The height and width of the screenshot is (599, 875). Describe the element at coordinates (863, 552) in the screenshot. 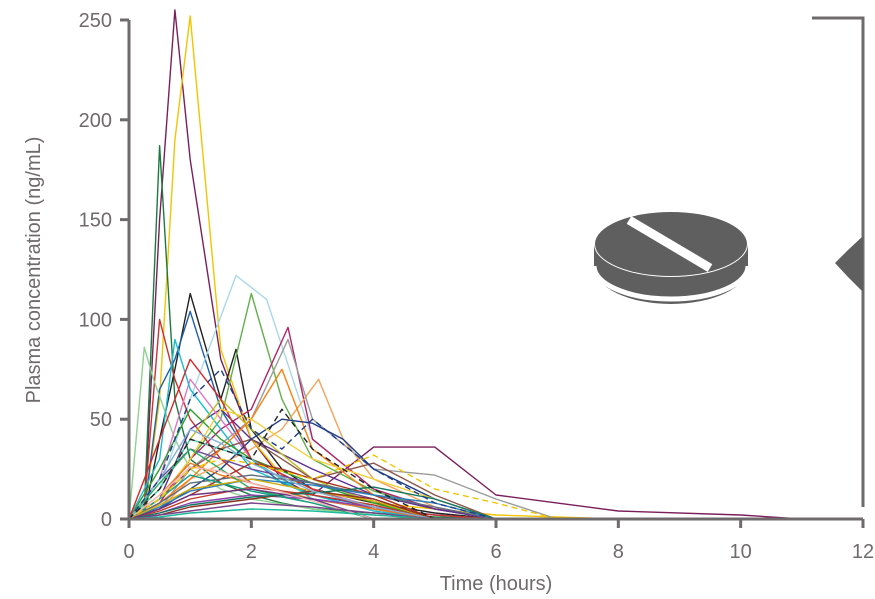

I see `x-tick-label: 12` at that location.